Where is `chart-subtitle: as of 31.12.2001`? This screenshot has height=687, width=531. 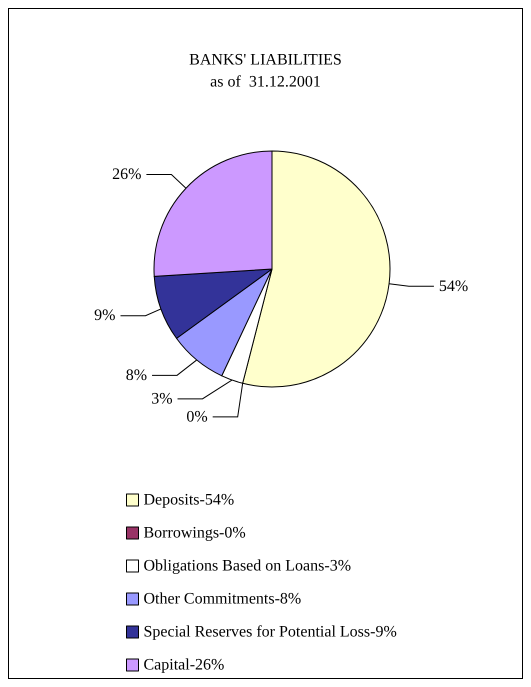
chart-subtitle: as of 31.12.2001 is located at coordinates (265, 82).